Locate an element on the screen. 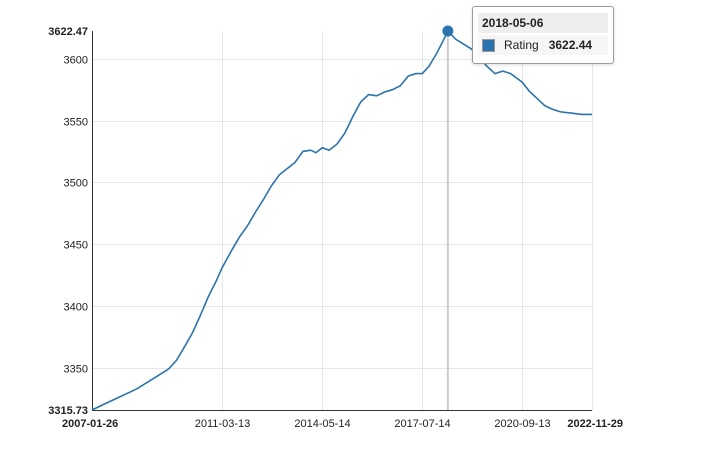 This screenshot has height=470, width=722. tooltip-row: Rating 3622.44 is located at coordinates (543, 45).